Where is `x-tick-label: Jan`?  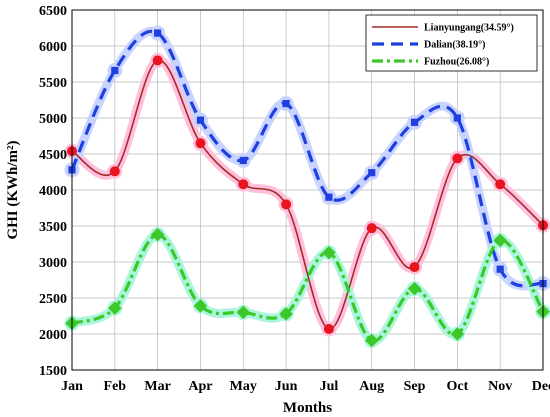
x-tick-label: Jan is located at coordinates (72, 386).